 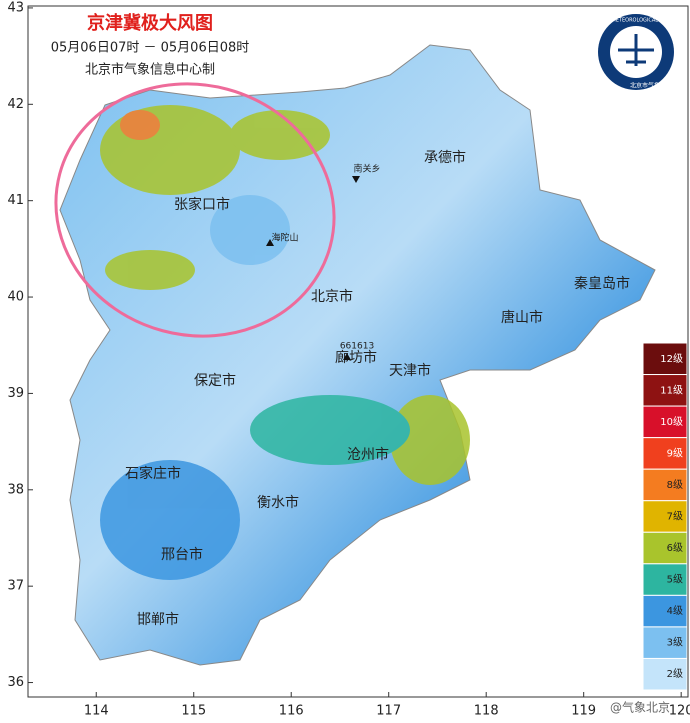 I want to click on legend-label: 5级, so click(x=675, y=580).